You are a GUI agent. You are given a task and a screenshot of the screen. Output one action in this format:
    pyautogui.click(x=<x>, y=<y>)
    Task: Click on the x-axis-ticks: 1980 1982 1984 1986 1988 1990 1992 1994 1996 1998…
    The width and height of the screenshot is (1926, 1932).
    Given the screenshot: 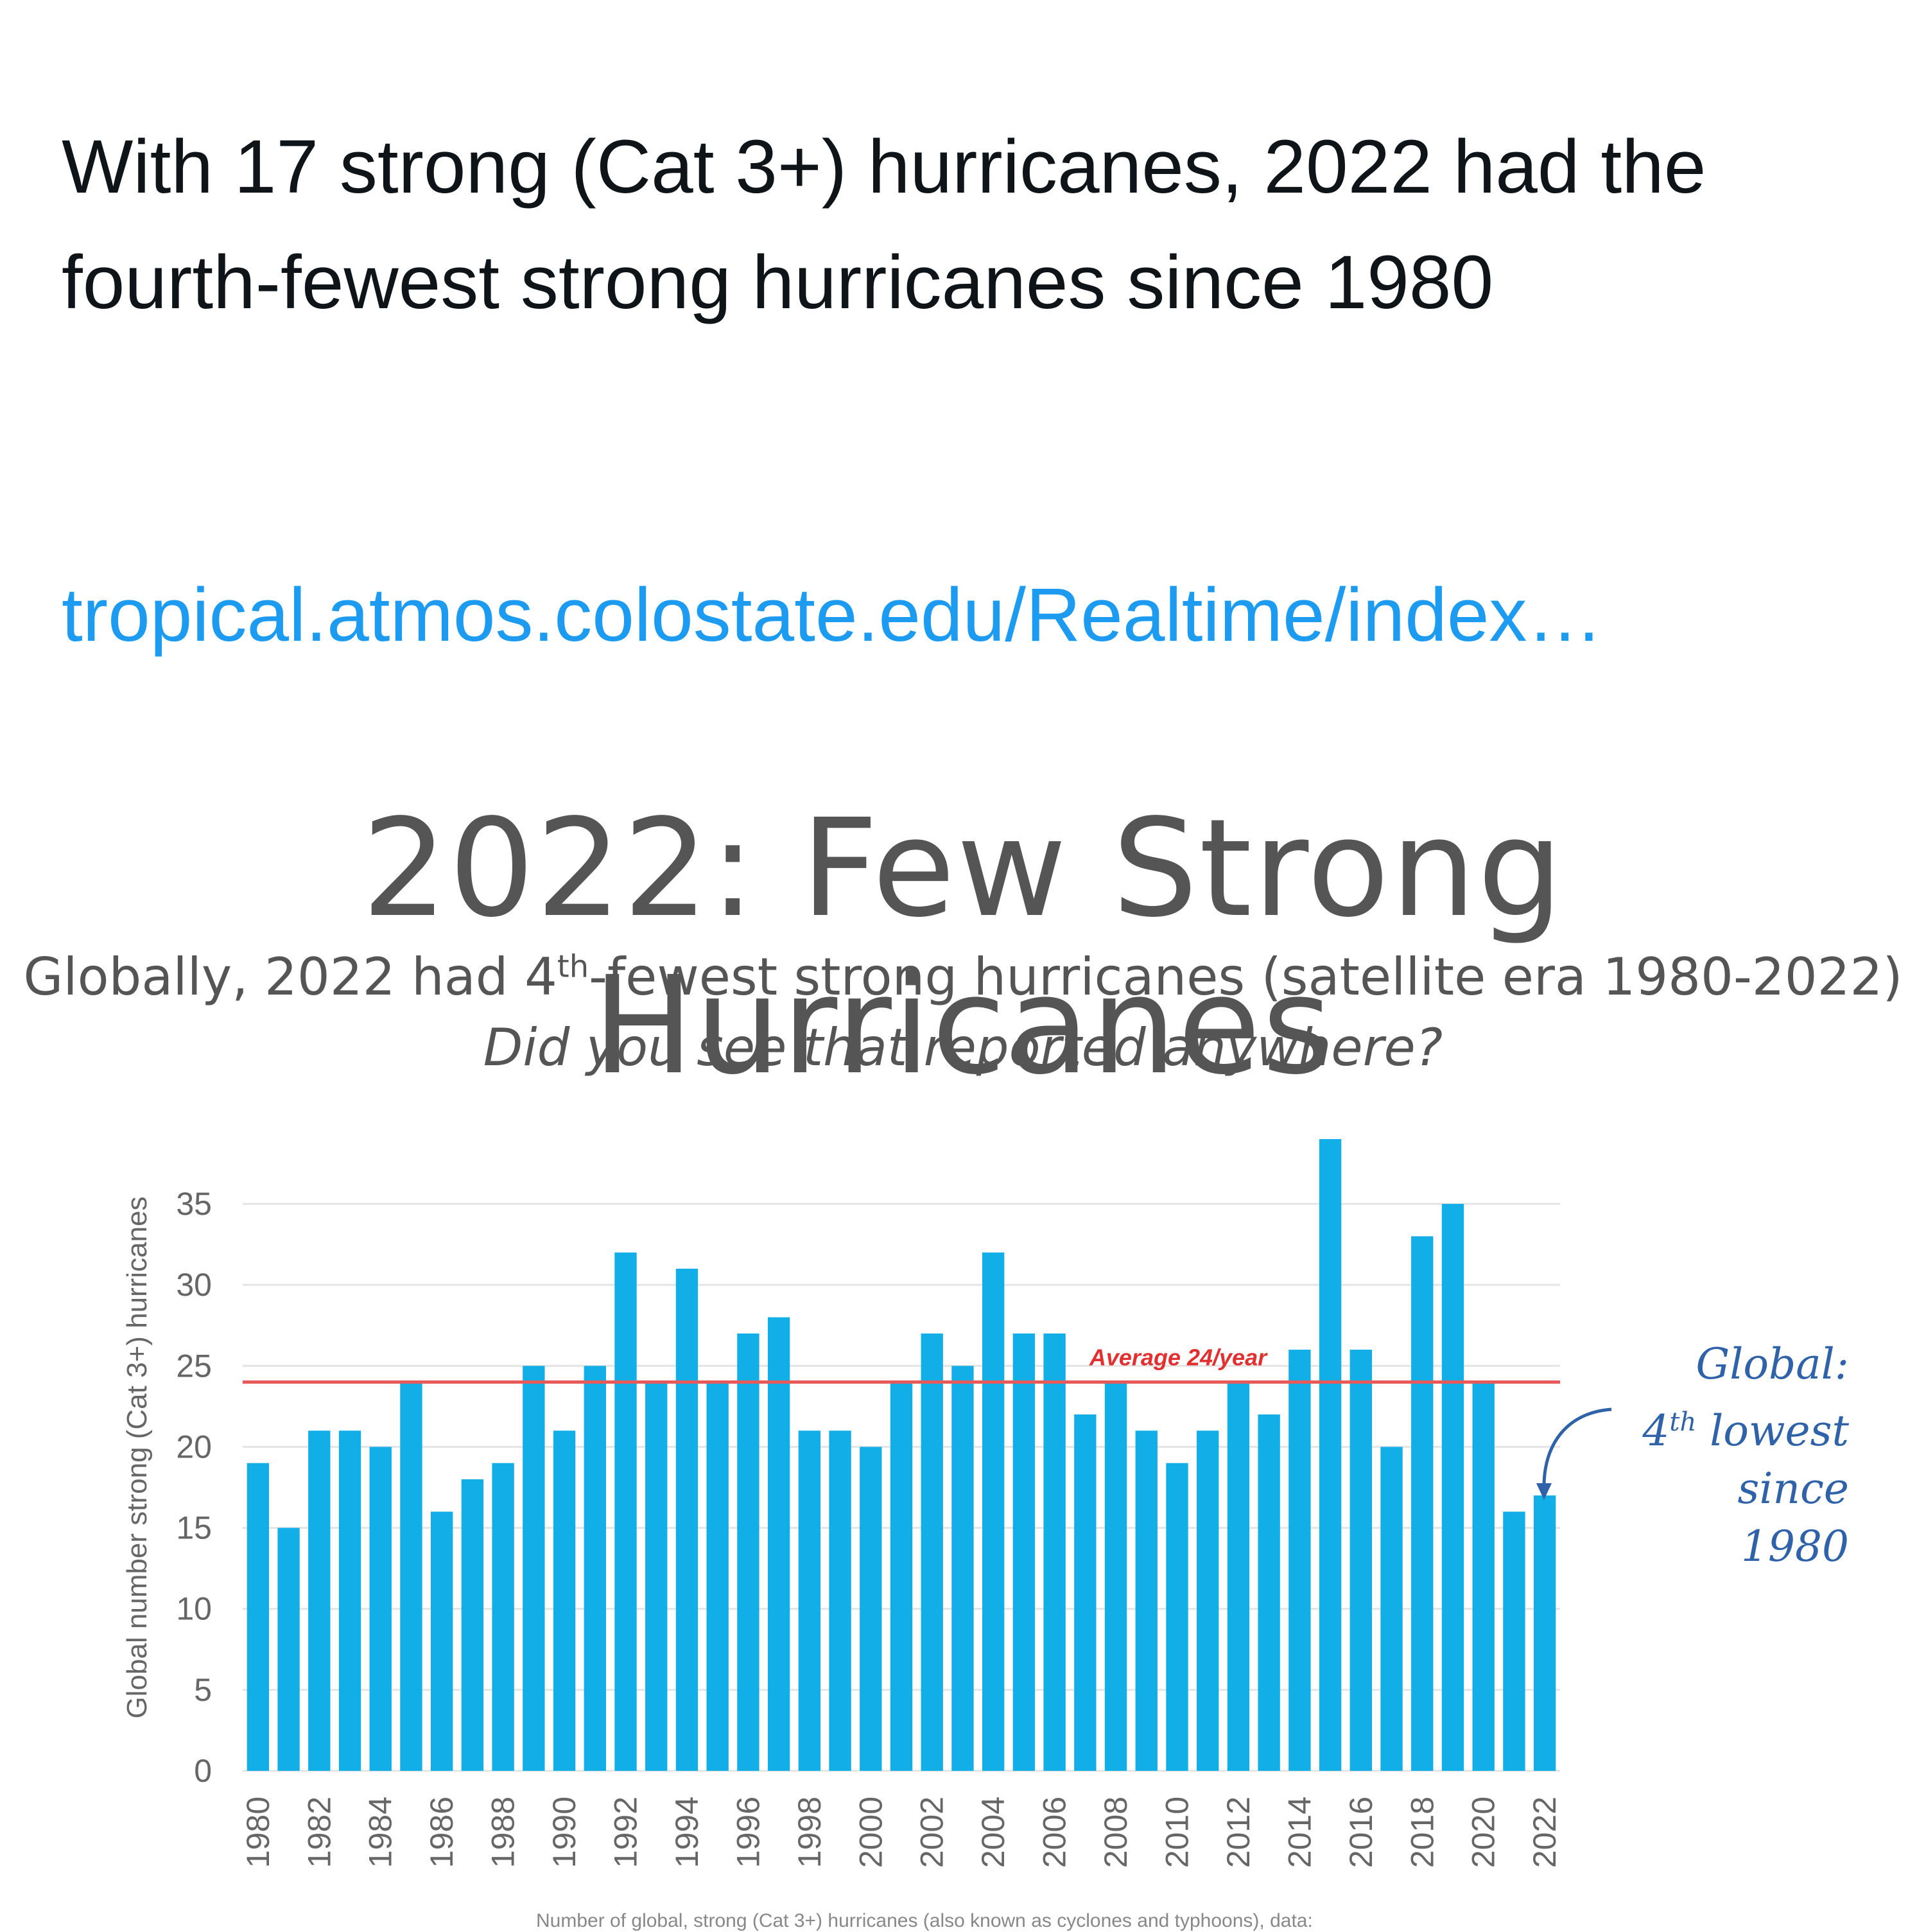 What is the action you would take?
    pyautogui.click(x=902, y=1832)
    